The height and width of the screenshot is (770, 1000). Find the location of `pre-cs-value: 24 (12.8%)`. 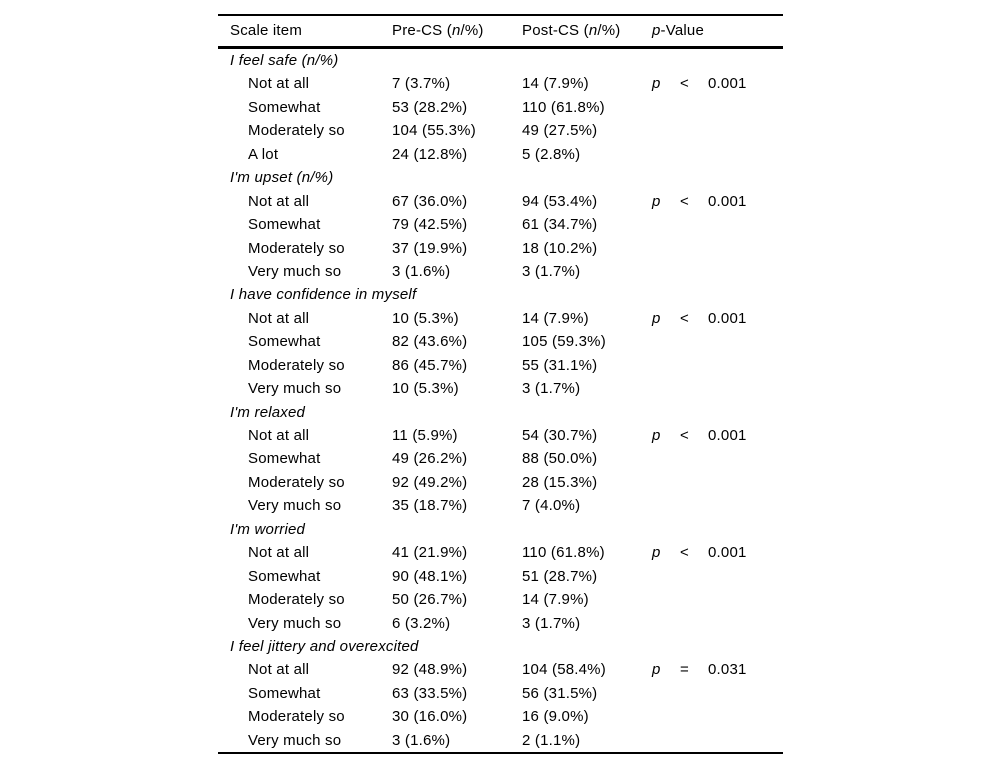

pre-cs-value: 24 (12.8%) is located at coordinates (430, 154).